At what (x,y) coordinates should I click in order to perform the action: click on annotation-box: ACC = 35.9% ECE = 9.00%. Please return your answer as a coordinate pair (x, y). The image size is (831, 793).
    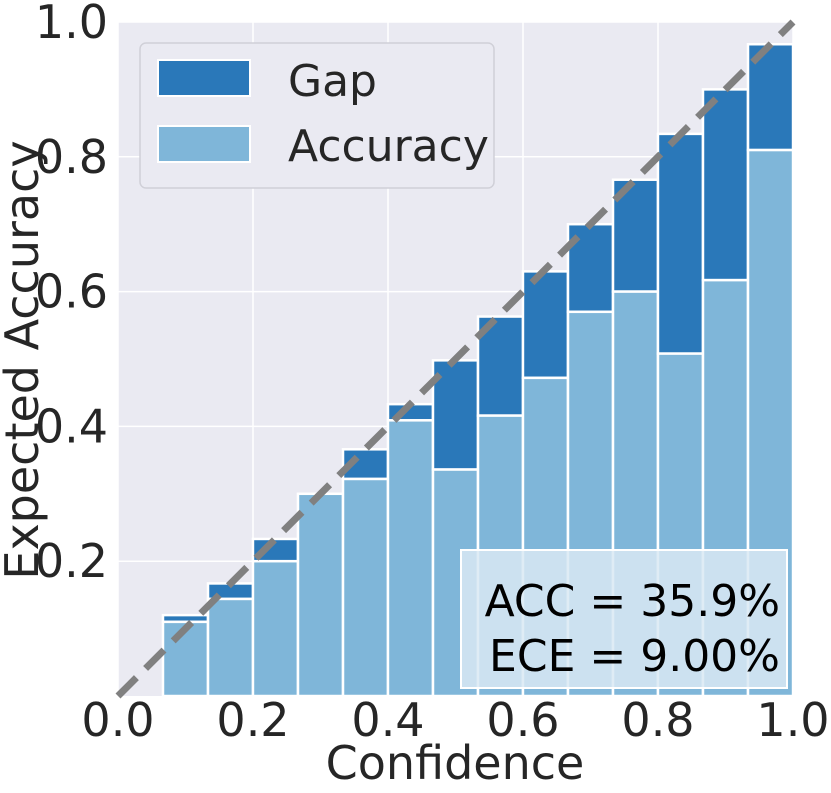
    Looking at the image, I should click on (624, 619).